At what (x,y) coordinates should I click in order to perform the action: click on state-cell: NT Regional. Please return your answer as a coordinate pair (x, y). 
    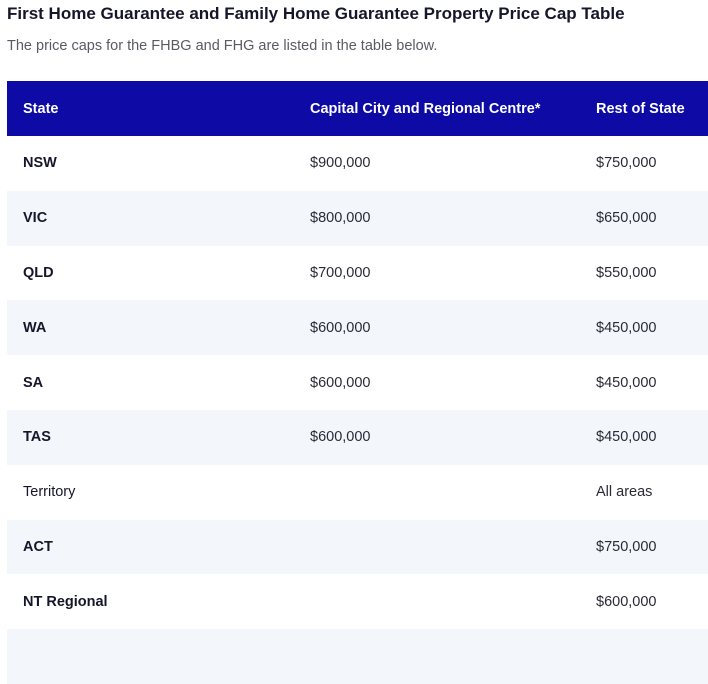
    Looking at the image, I should click on (65, 601).